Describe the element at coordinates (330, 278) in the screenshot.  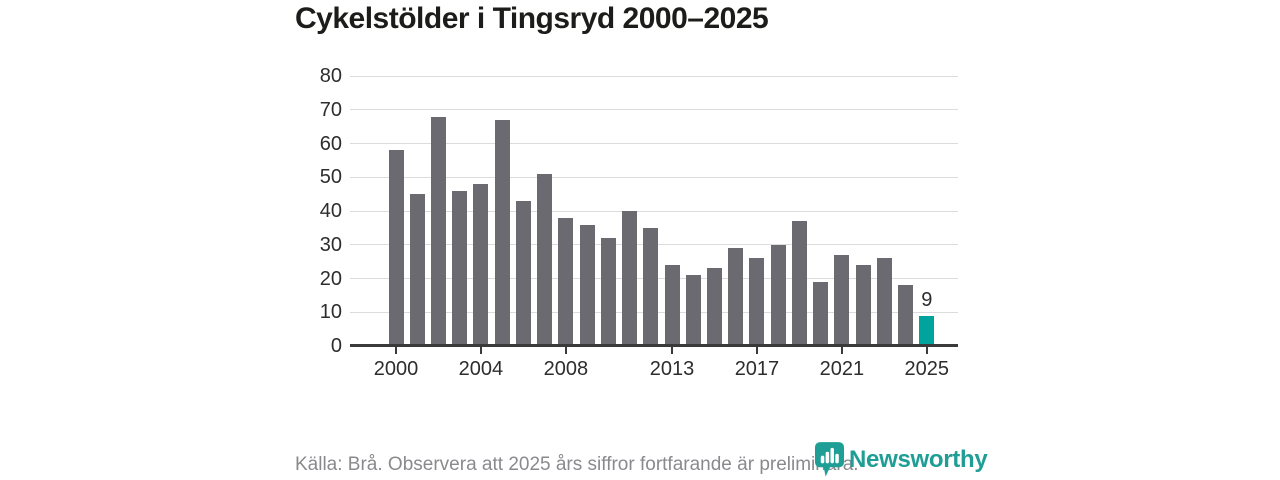
I see `y-axis-label-20: 20` at that location.